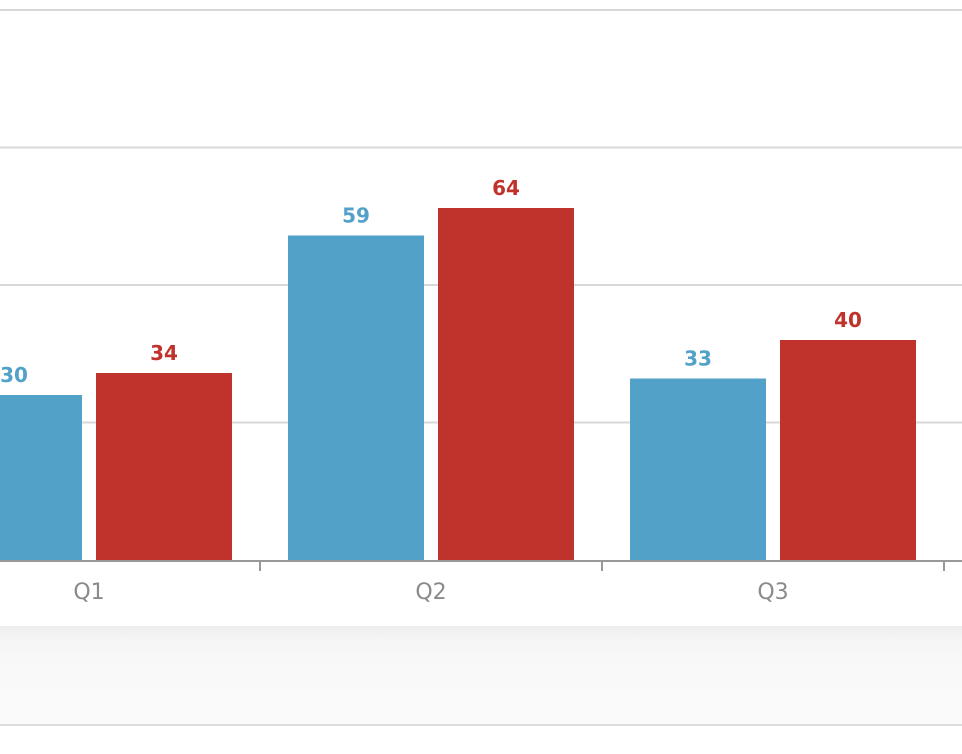  Describe the element at coordinates (481, 582) in the screenshot. I see `x-axis: Q1 Q2 Q3` at that location.